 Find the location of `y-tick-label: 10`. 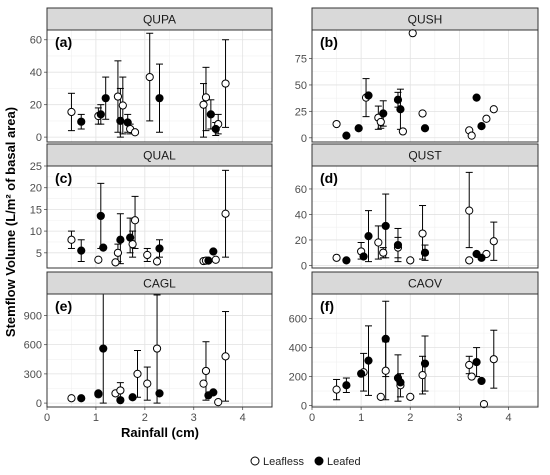

y-tick-label: 10 is located at coordinates (36, 232).